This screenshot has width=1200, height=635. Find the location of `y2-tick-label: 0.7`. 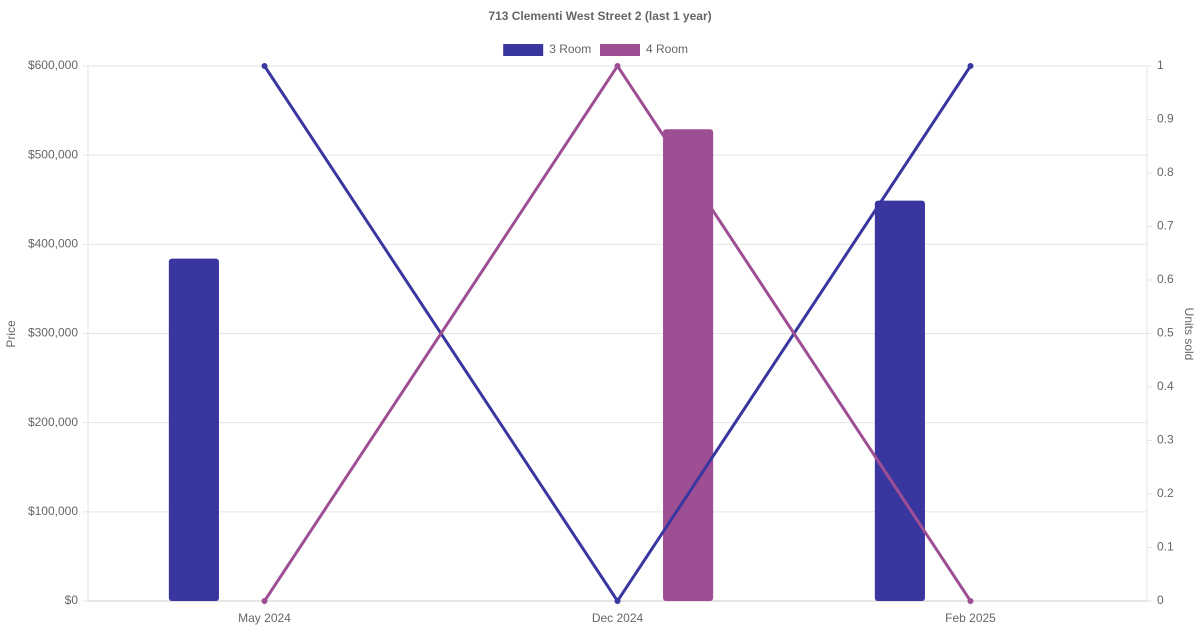

y2-tick-label: 0.7 is located at coordinates (1165, 226).